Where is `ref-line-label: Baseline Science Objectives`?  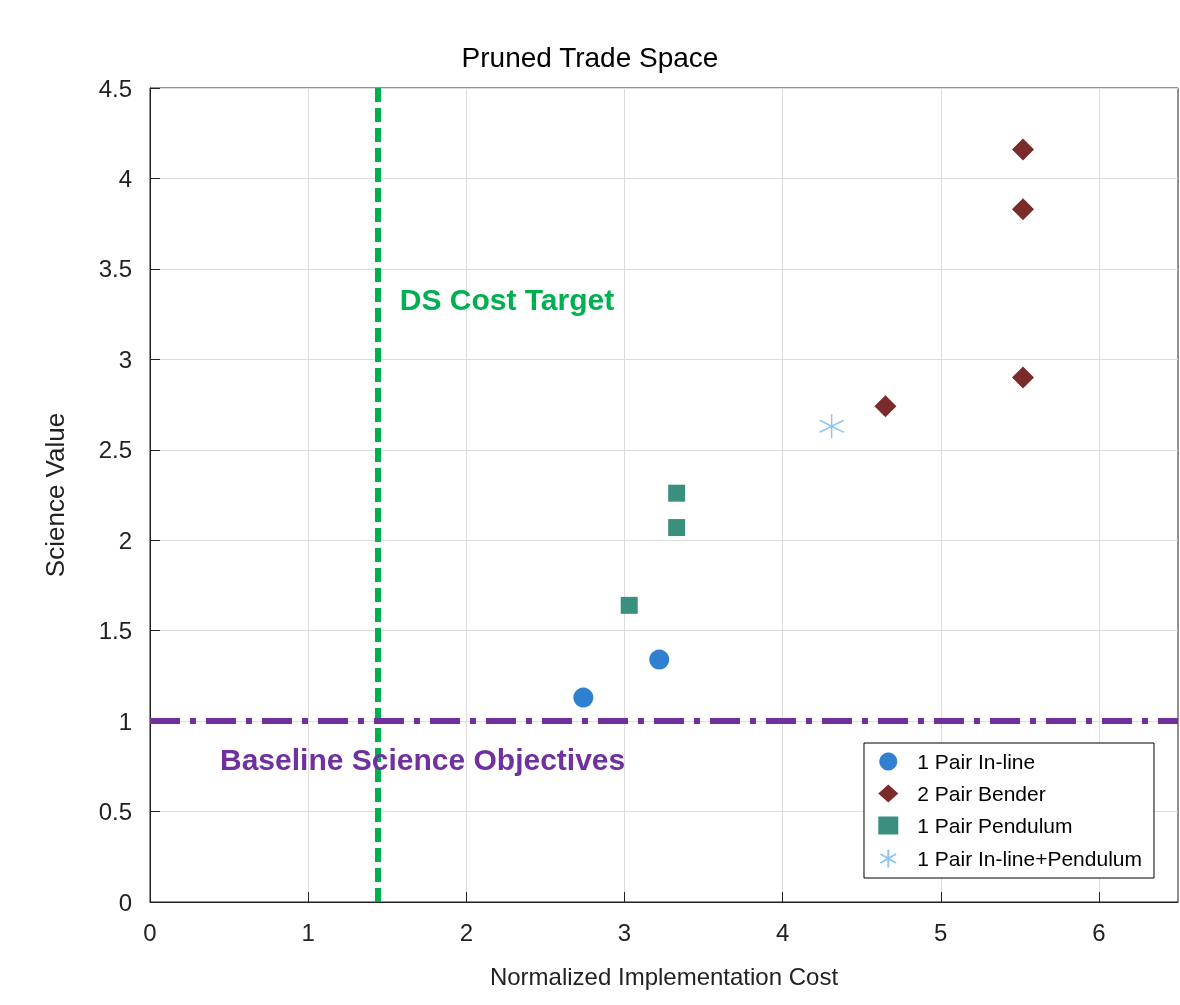 ref-line-label: Baseline Science Objectives is located at coordinates (423, 759).